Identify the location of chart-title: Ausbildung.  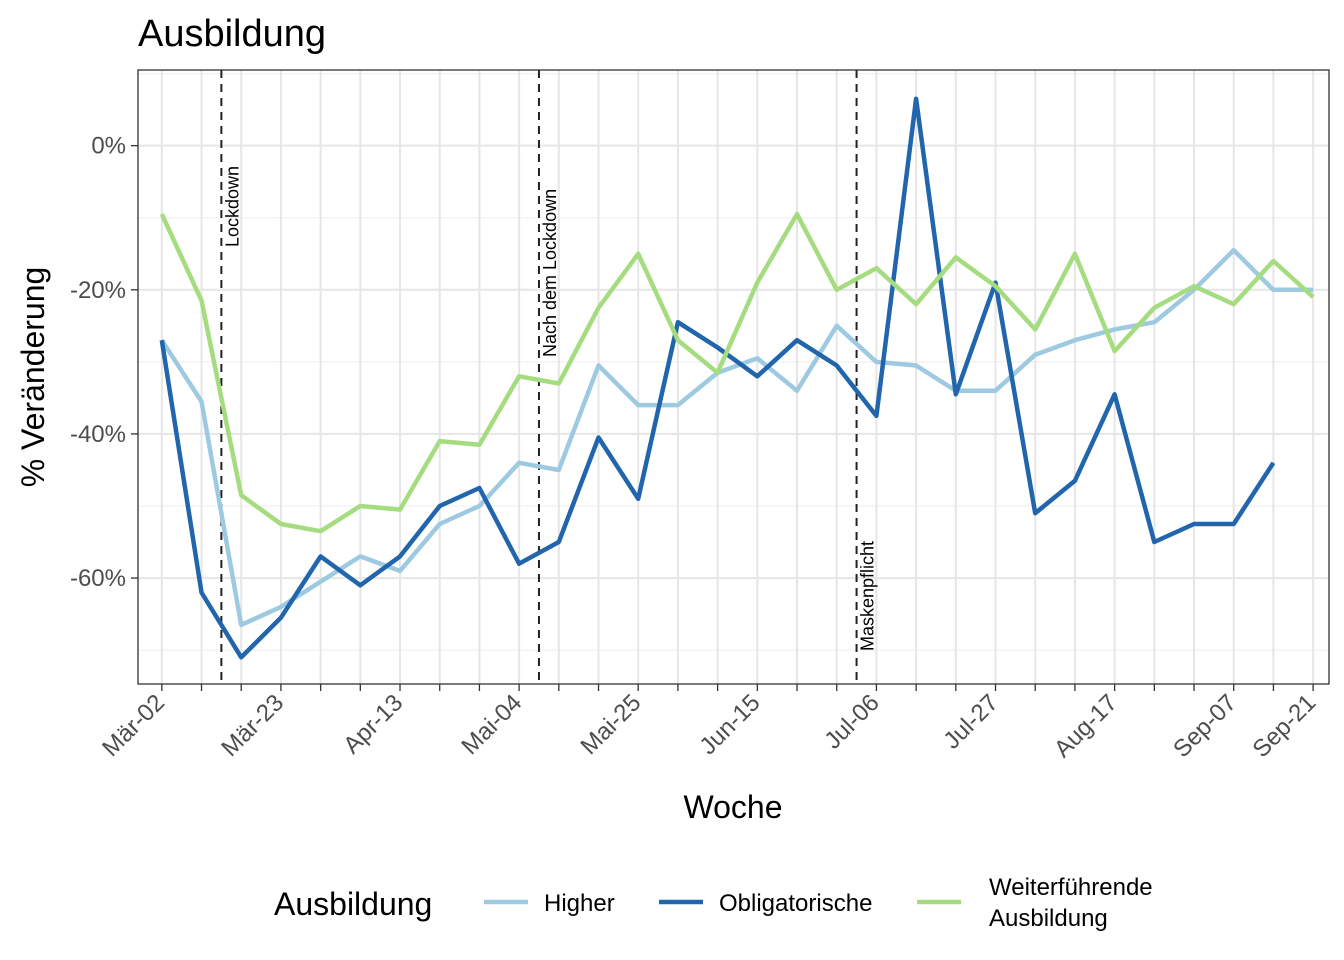
(232, 34).